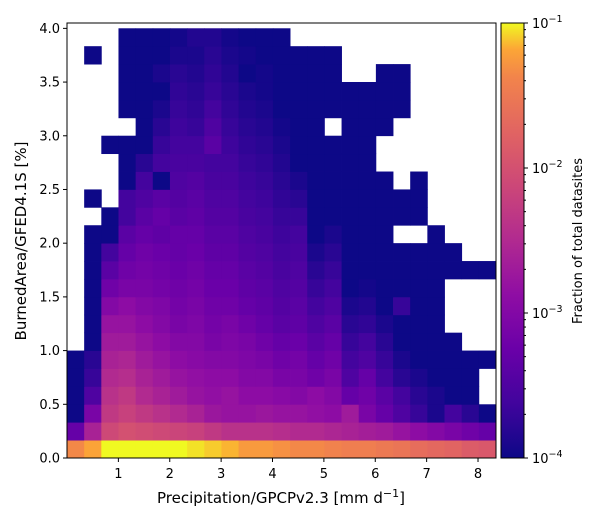 The height and width of the screenshot is (525, 600). Describe the element at coordinates (49, 351) in the screenshot. I see `y-tick-label: 1.0` at that location.